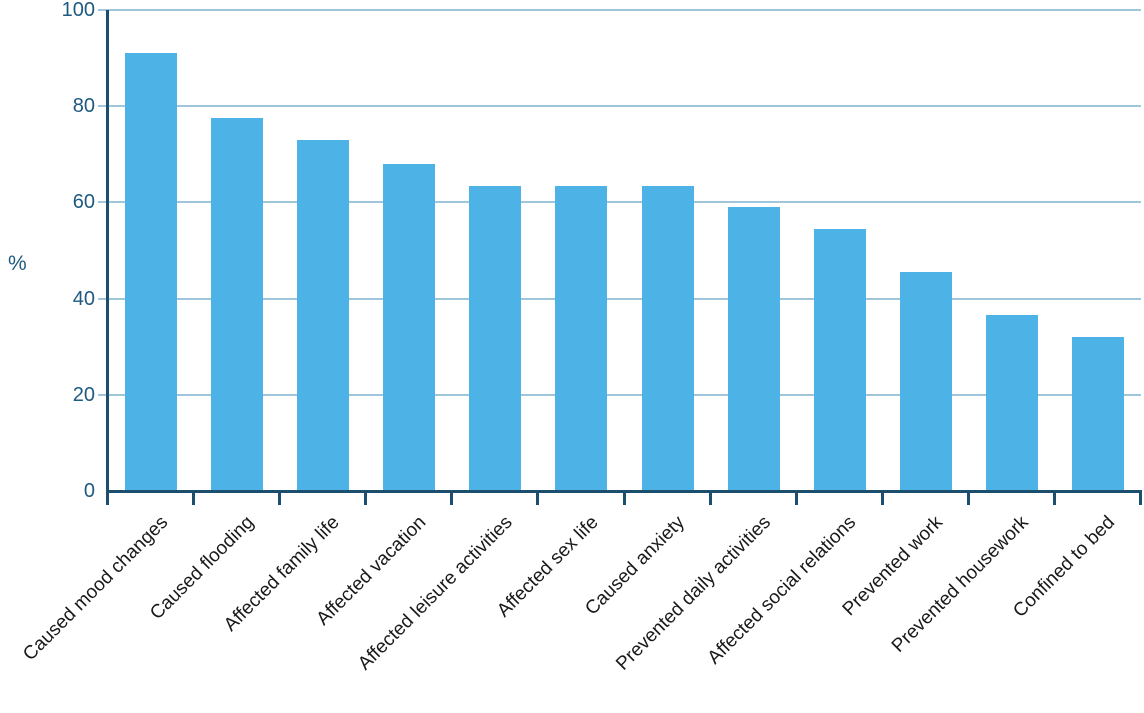 The height and width of the screenshot is (713, 1144). What do you see at coordinates (435, 593) in the screenshot?
I see `x-tick-label: Affected leisure activities` at bounding box center [435, 593].